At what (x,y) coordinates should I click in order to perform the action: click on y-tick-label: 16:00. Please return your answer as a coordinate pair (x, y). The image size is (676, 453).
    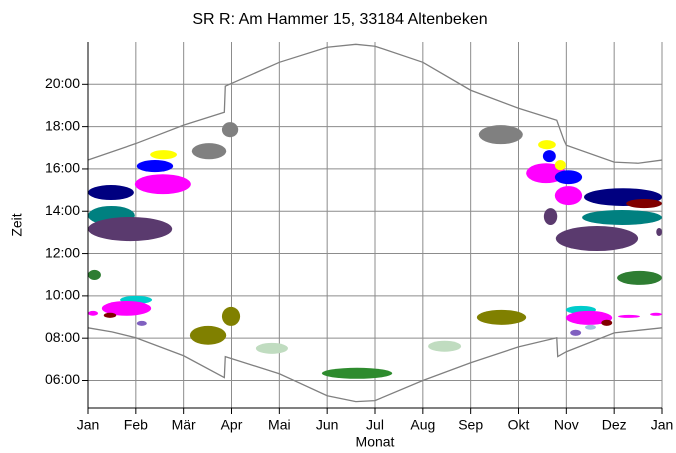
    Looking at the image, I should click on (62, 168).